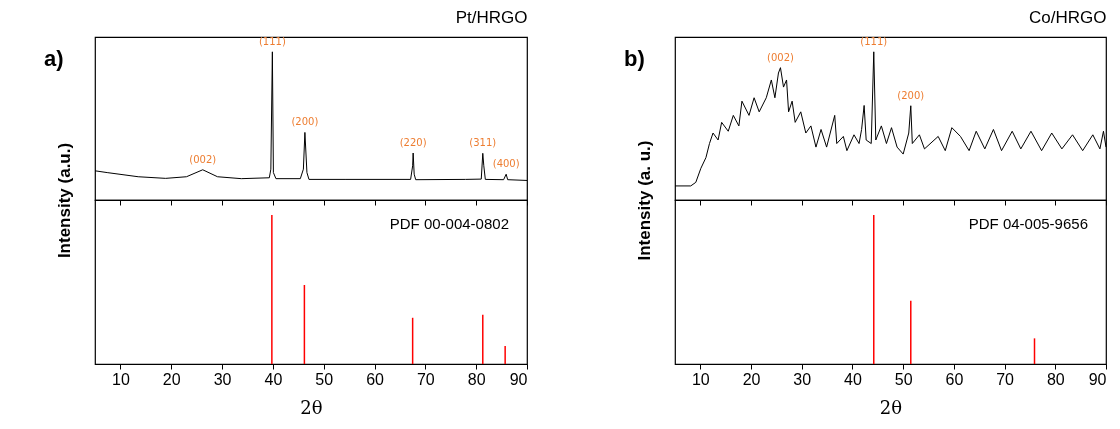 The image size is (1120, 429). Describe the element at coordinates (64, 200) in the screenshot. I see `y-axis-title: Intensity (a.u.)` at that location.